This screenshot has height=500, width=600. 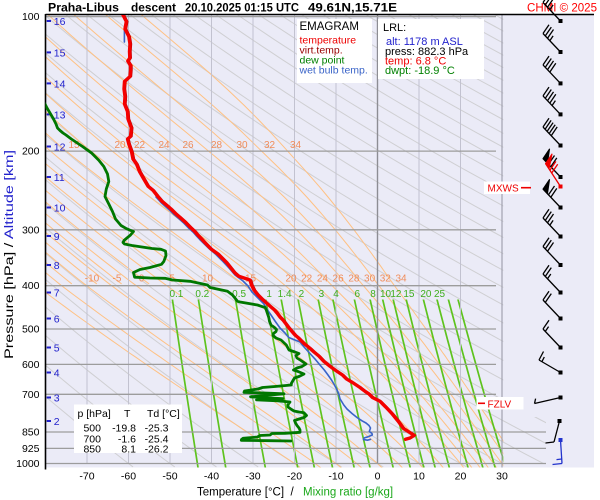 What do you see at coordinates (348, 493) in the screenshot?
I see `svg-text: Mixing ratio [g/kg]` at bounding box center [348, 493].